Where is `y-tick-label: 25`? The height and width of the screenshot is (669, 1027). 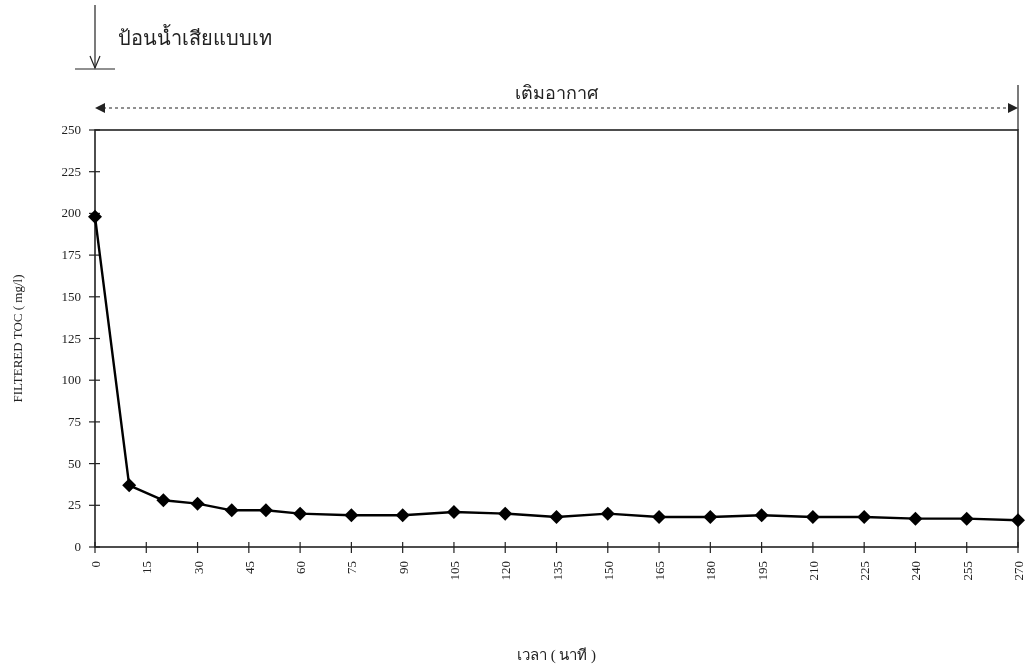
y-tick-label: 25 is located at coordinates (74, 505).